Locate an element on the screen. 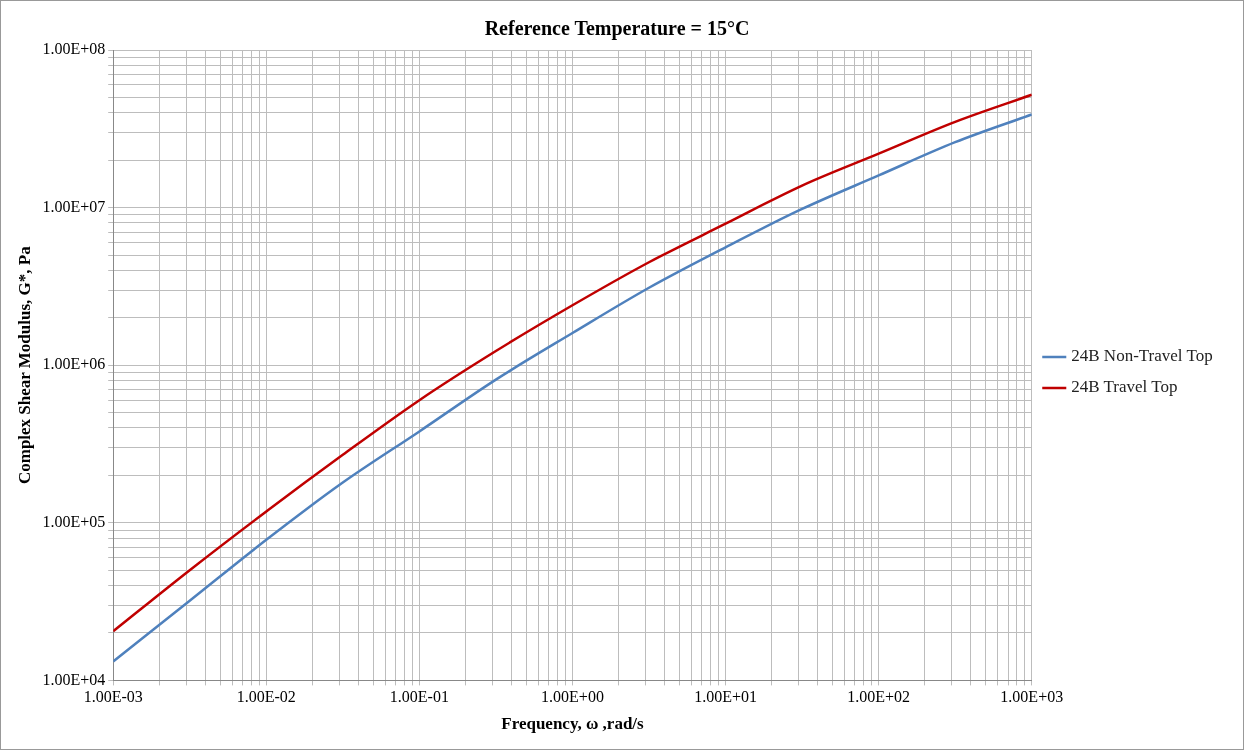 This screenshot has width=1244, height=750. legend-label: 24B Travel Top is located at coordinates (1124, 387).